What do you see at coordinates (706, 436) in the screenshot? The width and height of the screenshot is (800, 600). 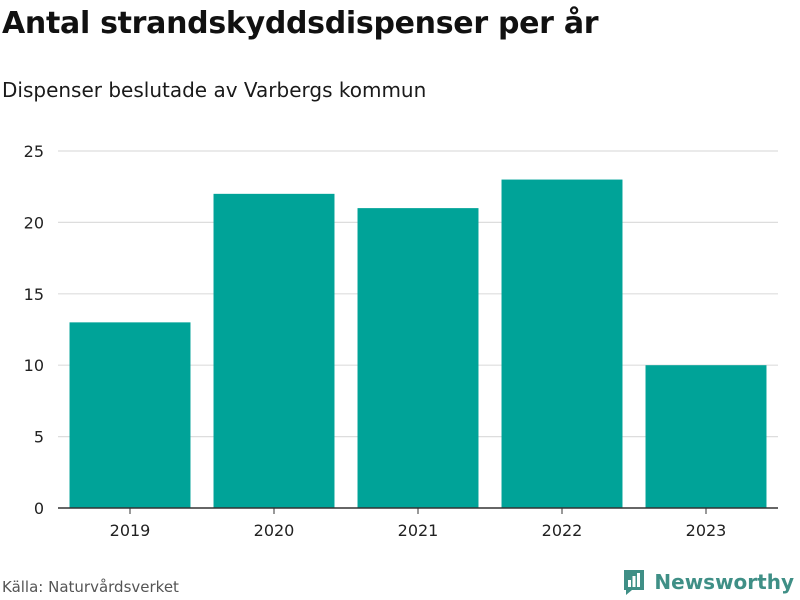 I see `bar-2023` at bounding box center [706, 436].